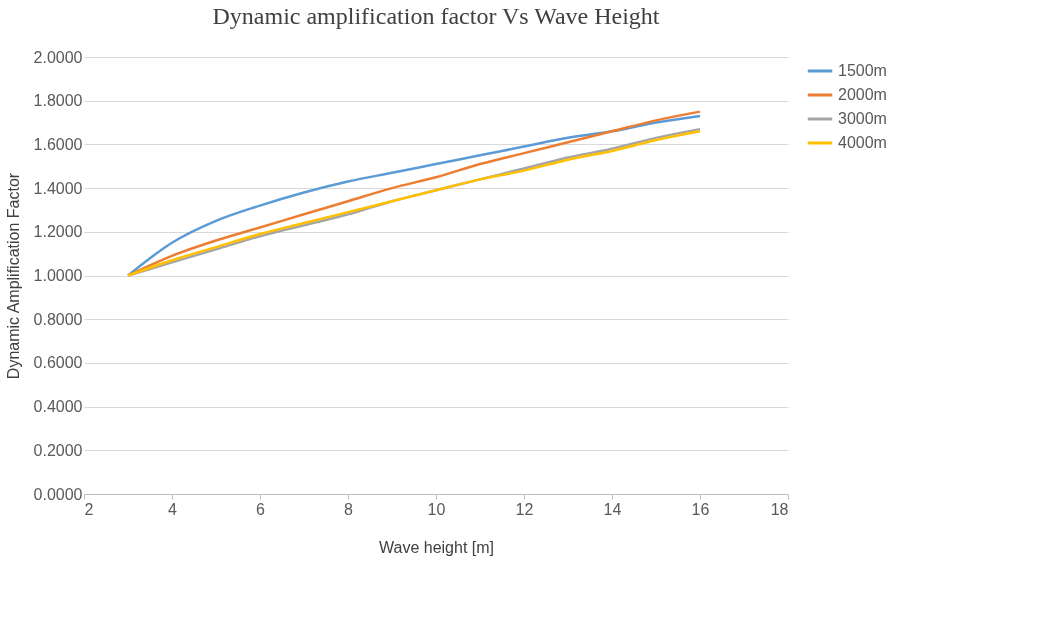 The height and width of the screenshot is (644, 1057). What do you see at coordinates (58, 232) in the screenshot?
I see `y-tick-label: 1.2000` at bounding box center [58, 232].